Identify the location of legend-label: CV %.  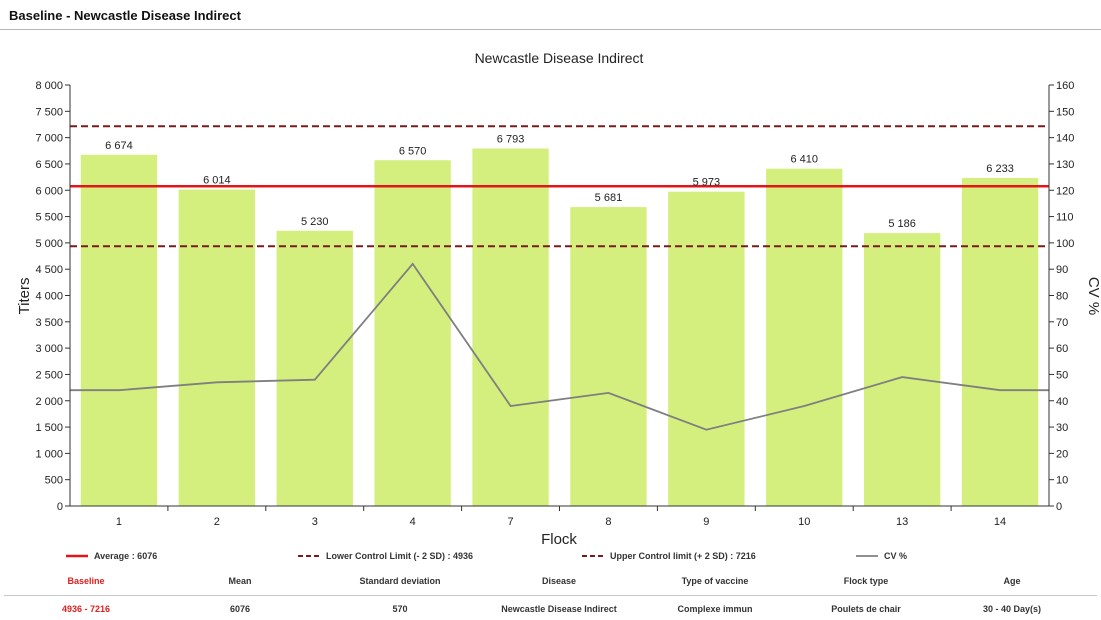
(895, 556).